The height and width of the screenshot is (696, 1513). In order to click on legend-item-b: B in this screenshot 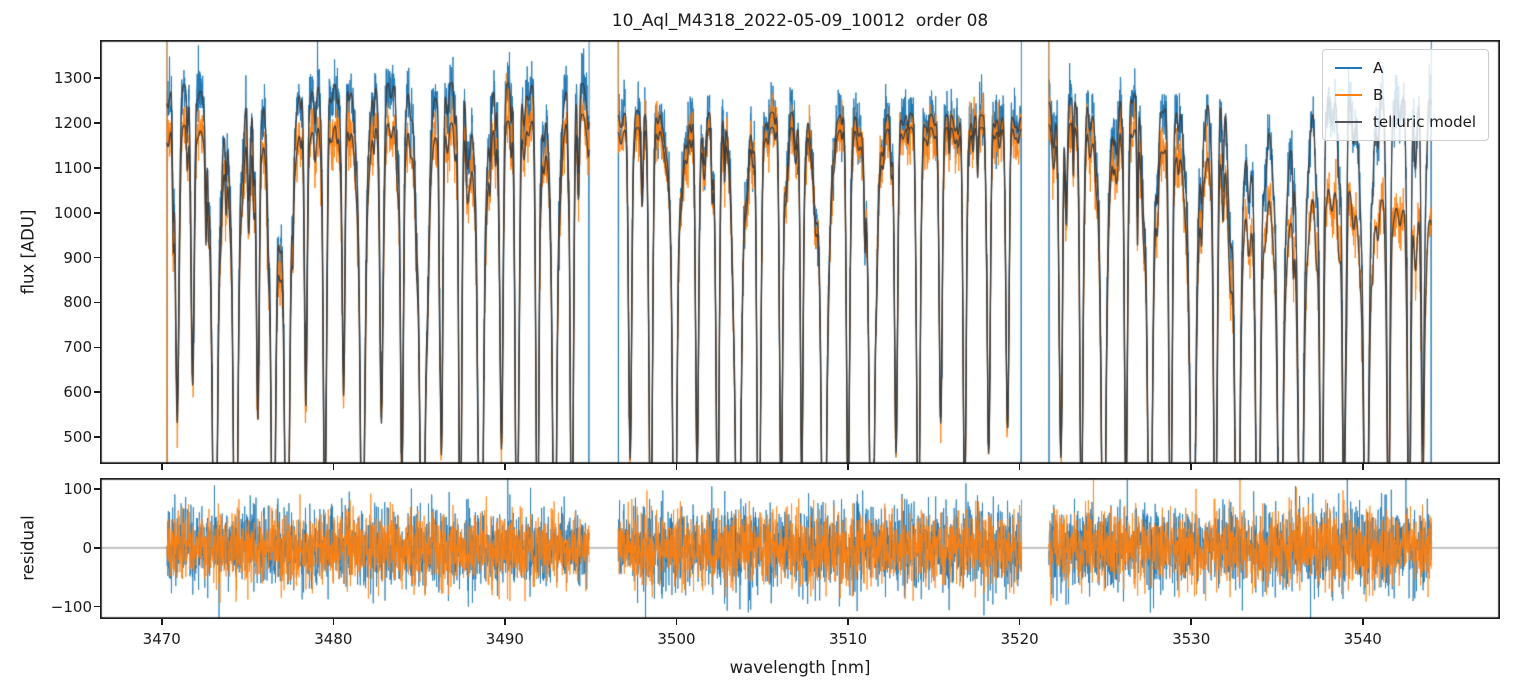, I will do `click(1405, 95)`.